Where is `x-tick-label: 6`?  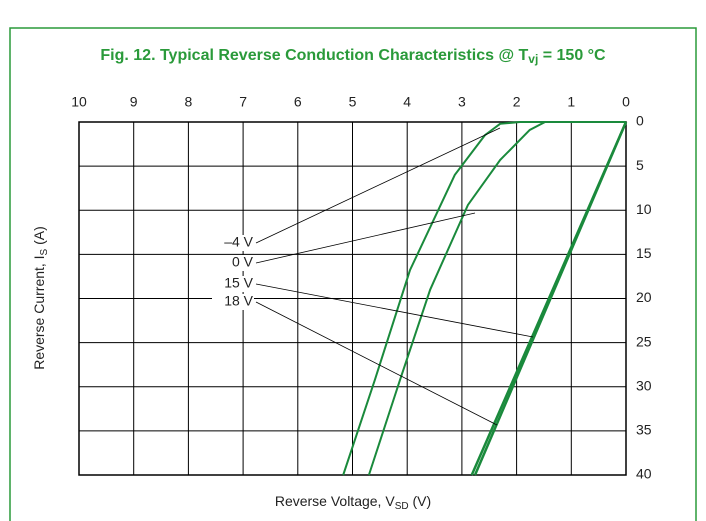
x-tick-label: 6 is located at coordinates (298, 102).